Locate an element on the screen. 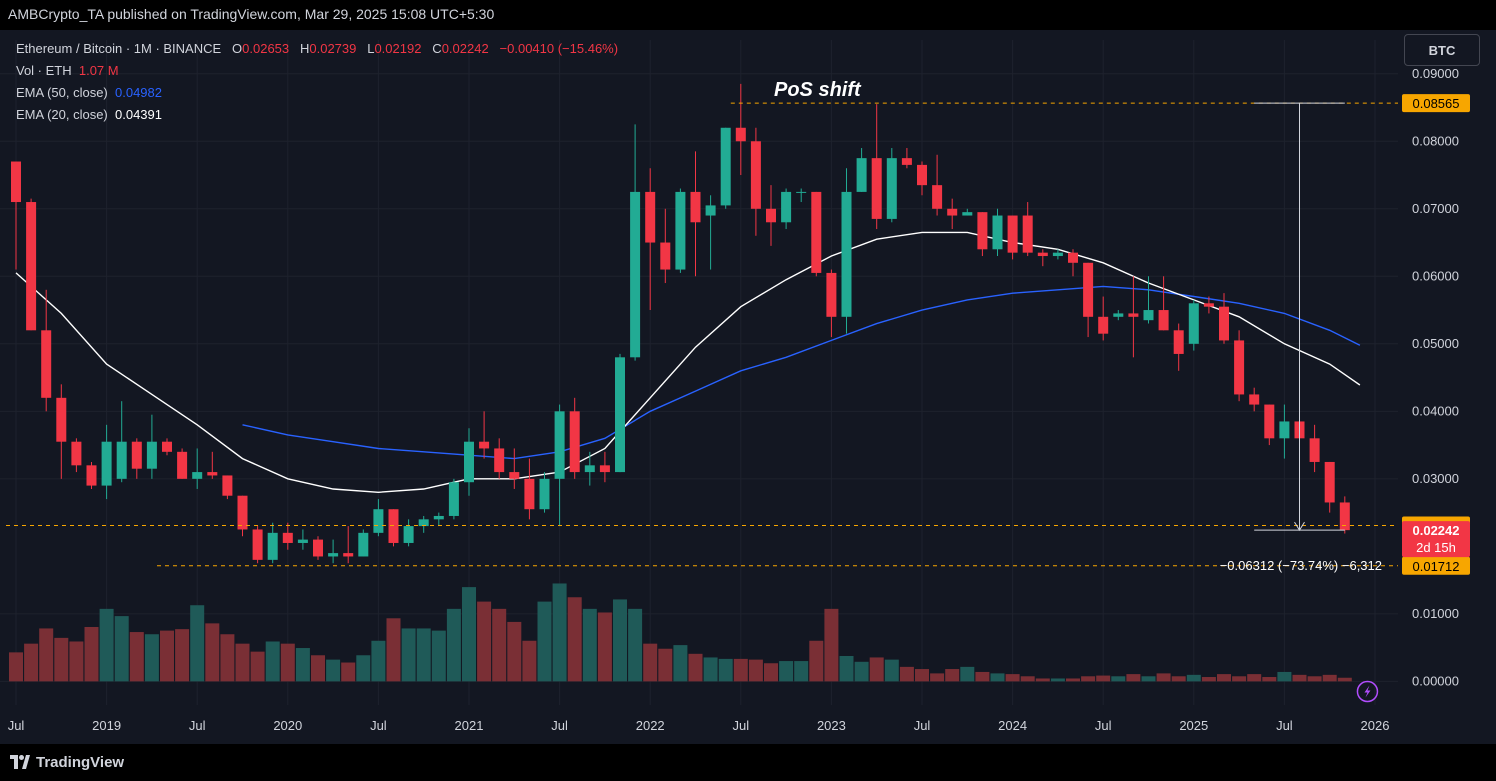 This screenshot has width=1496, height=781. ema20-value: 0.04391 is located at coordinates (138, 114).